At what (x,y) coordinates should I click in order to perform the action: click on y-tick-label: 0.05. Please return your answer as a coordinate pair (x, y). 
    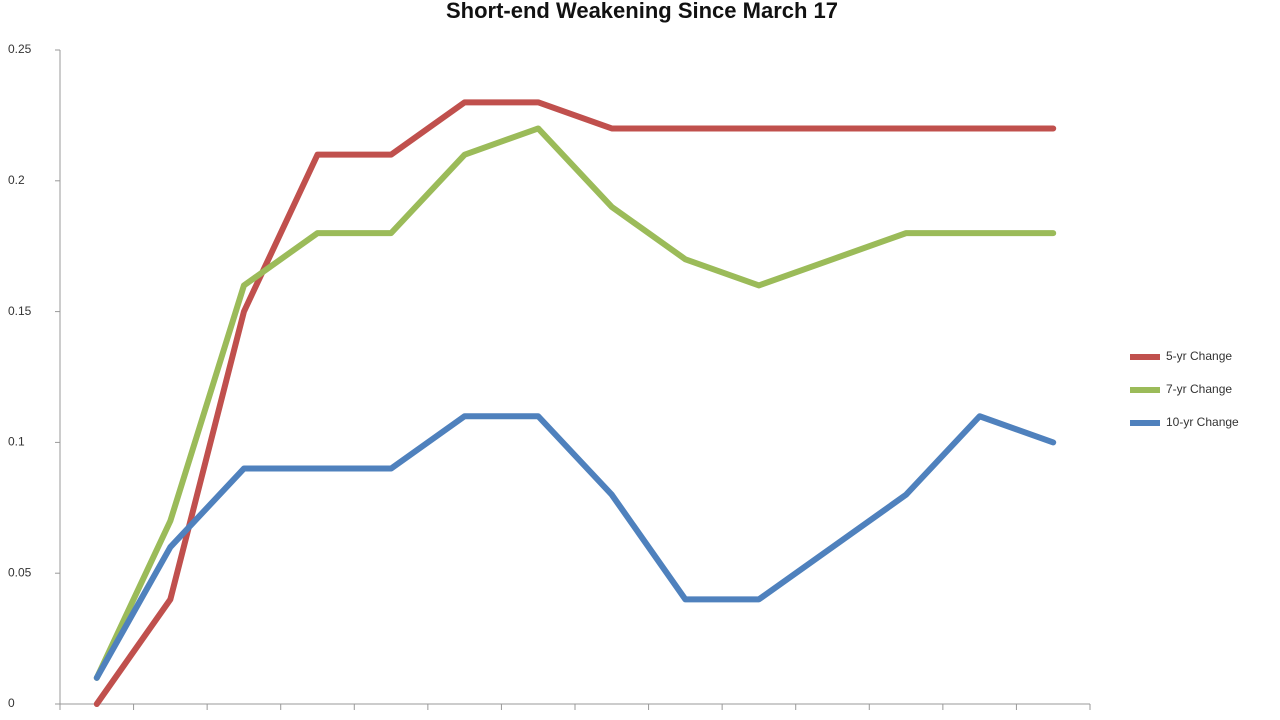
    Looking at the image, I should click on (20, 572).